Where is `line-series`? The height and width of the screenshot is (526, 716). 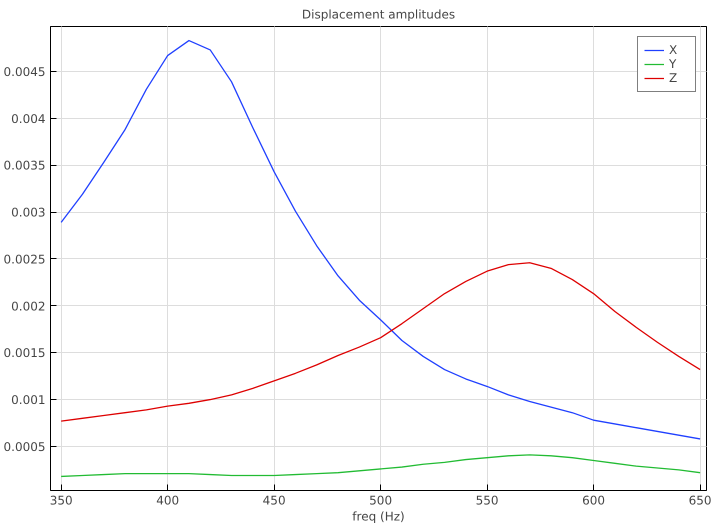
line-series is located at coordinates (380, 466).